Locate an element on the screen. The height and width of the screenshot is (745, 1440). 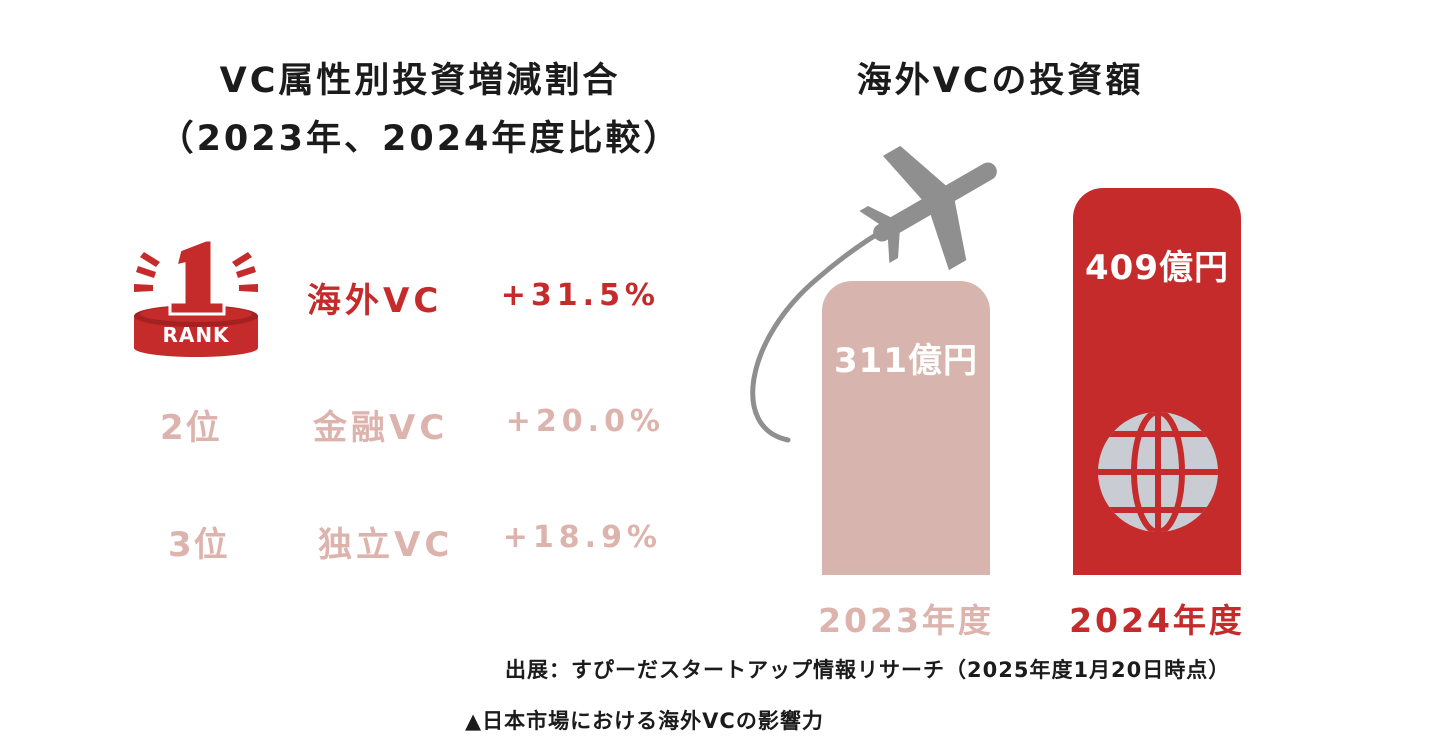
row-2-name: 金融VC is located at coordinates (381, 428).